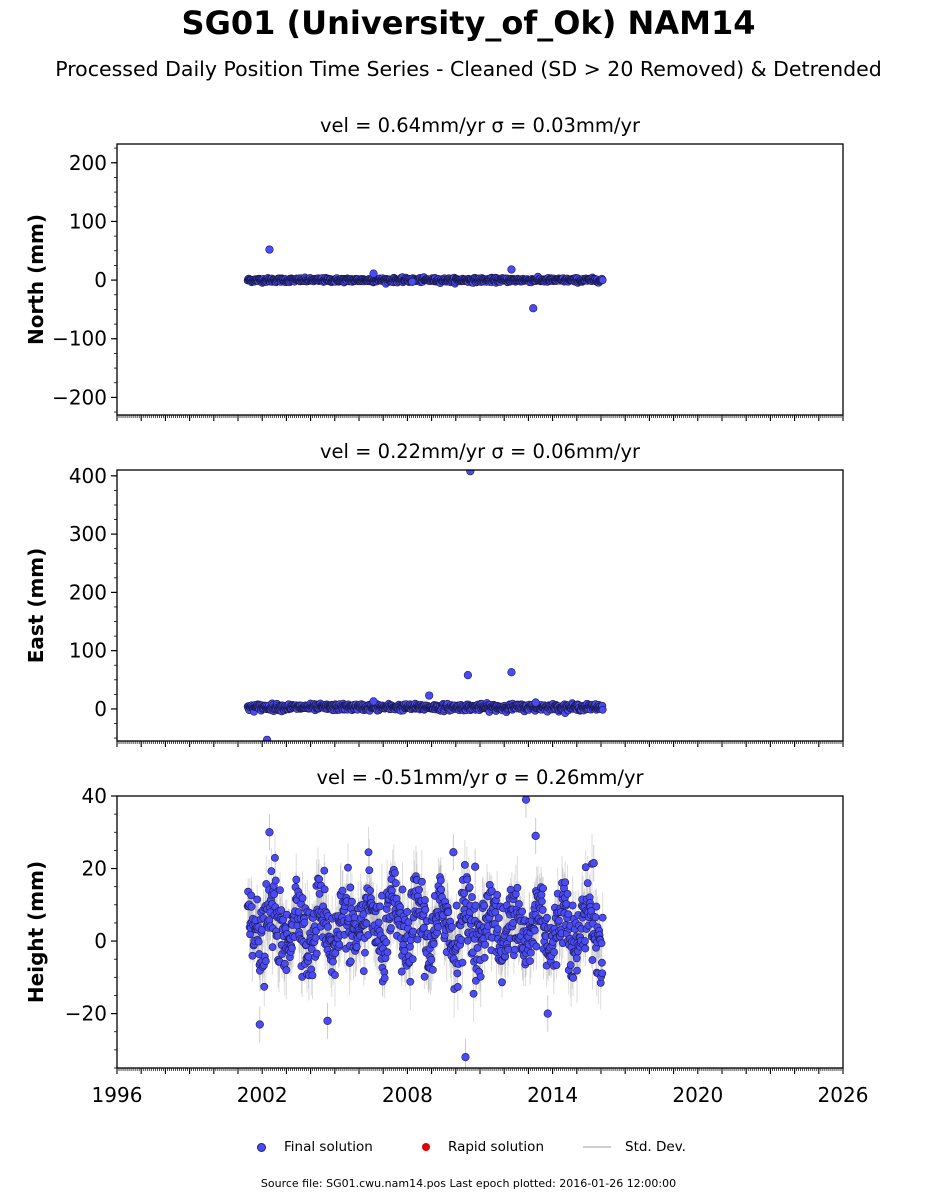 This screenshot has height=1200, width=937. Describe the element at coordinates (79, 397) in the screenshot. I see `y-tick-label: −200` at that location.